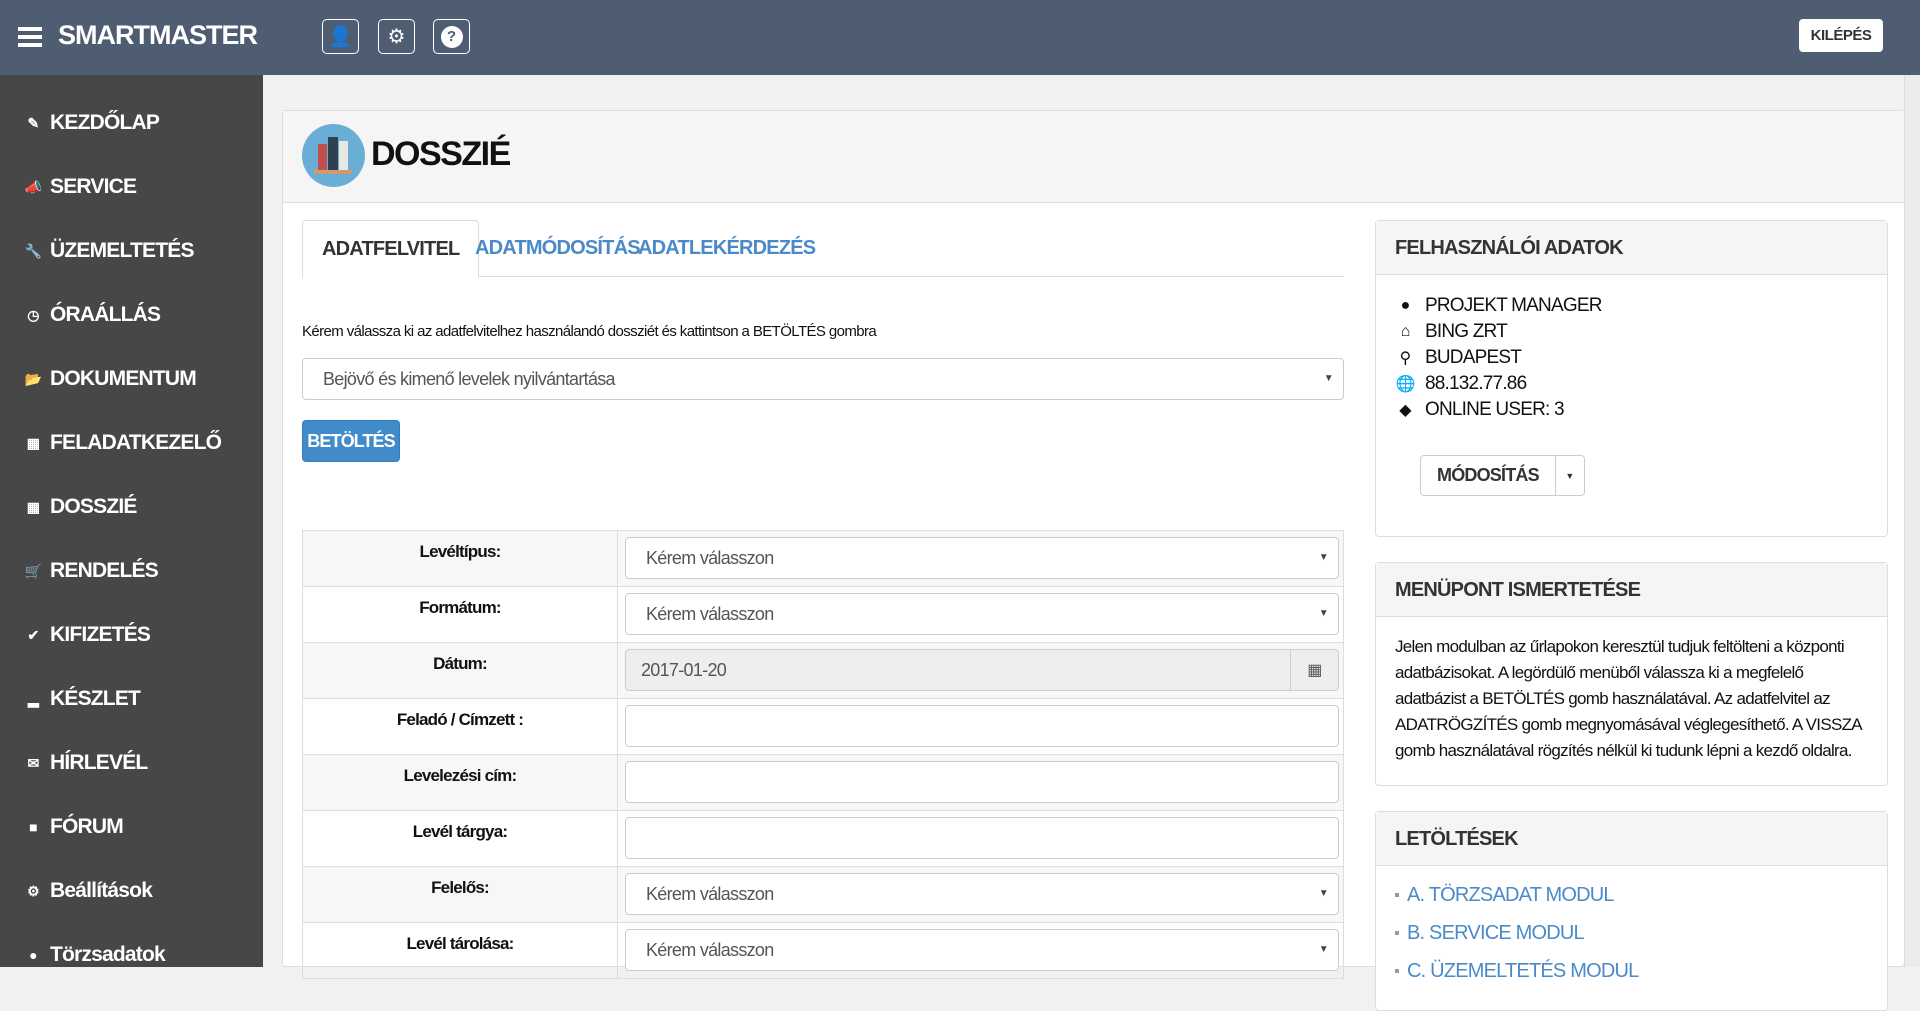 This screenshot has width=1920, height=1011. What do you see at coordinates (158, 35) in the screenshot?
I see `app-title: SMARTMASTER` at bounding box center [158, 35].